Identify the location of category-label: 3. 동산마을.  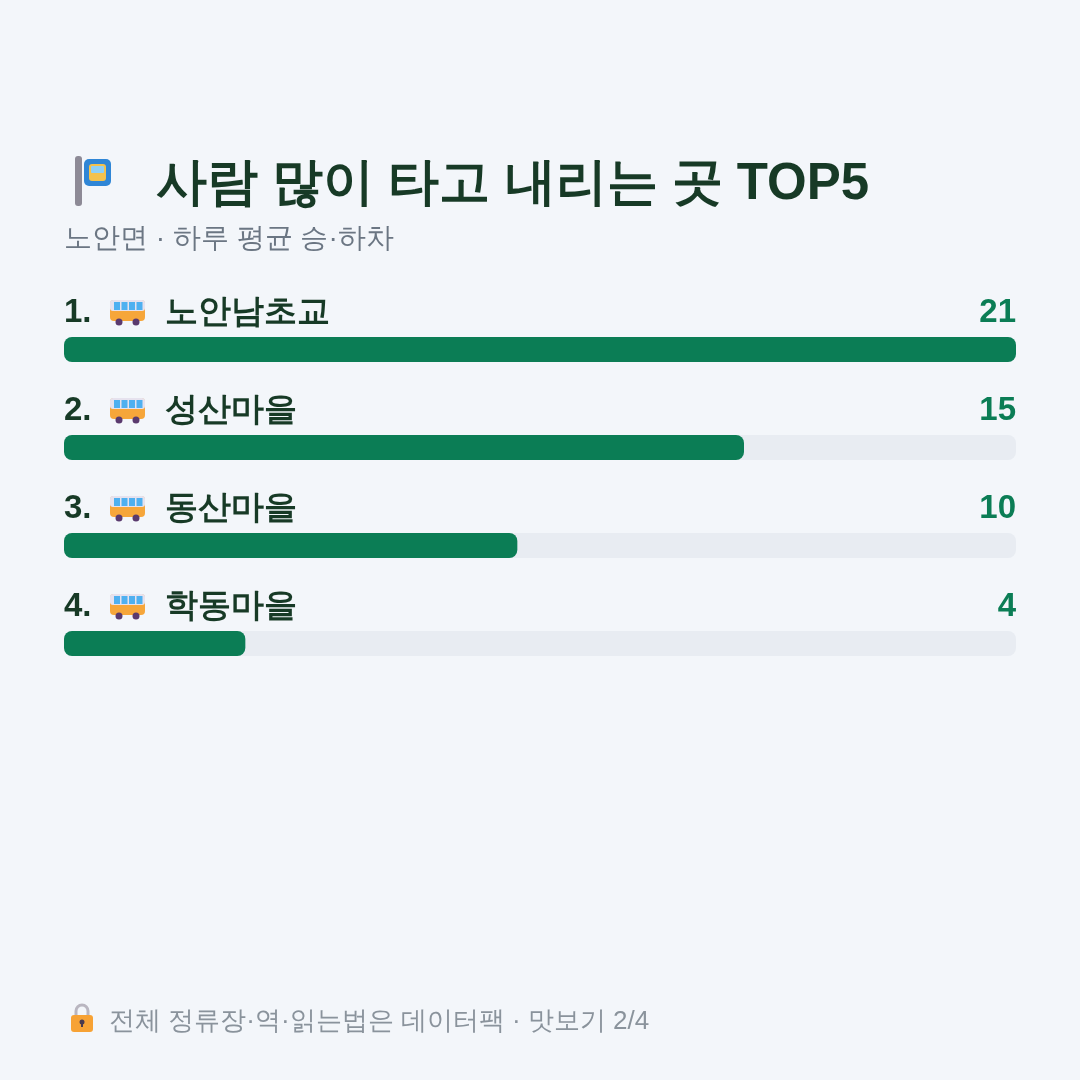
(180, 506).